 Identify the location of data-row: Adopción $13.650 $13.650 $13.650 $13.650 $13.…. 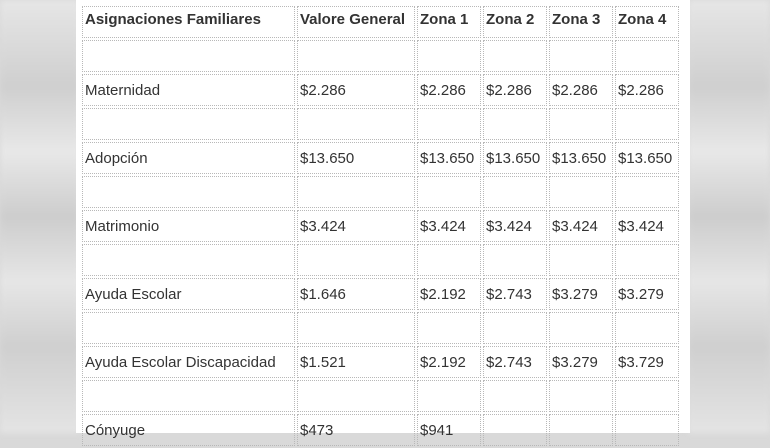
(380, 158).